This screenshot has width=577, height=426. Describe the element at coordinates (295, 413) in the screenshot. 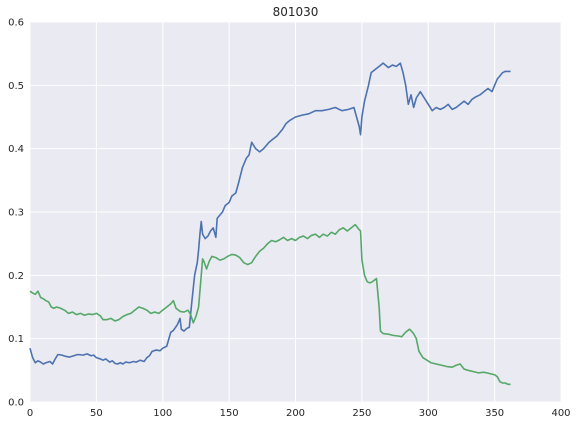

I see `x-tick-label: 200` at that location.